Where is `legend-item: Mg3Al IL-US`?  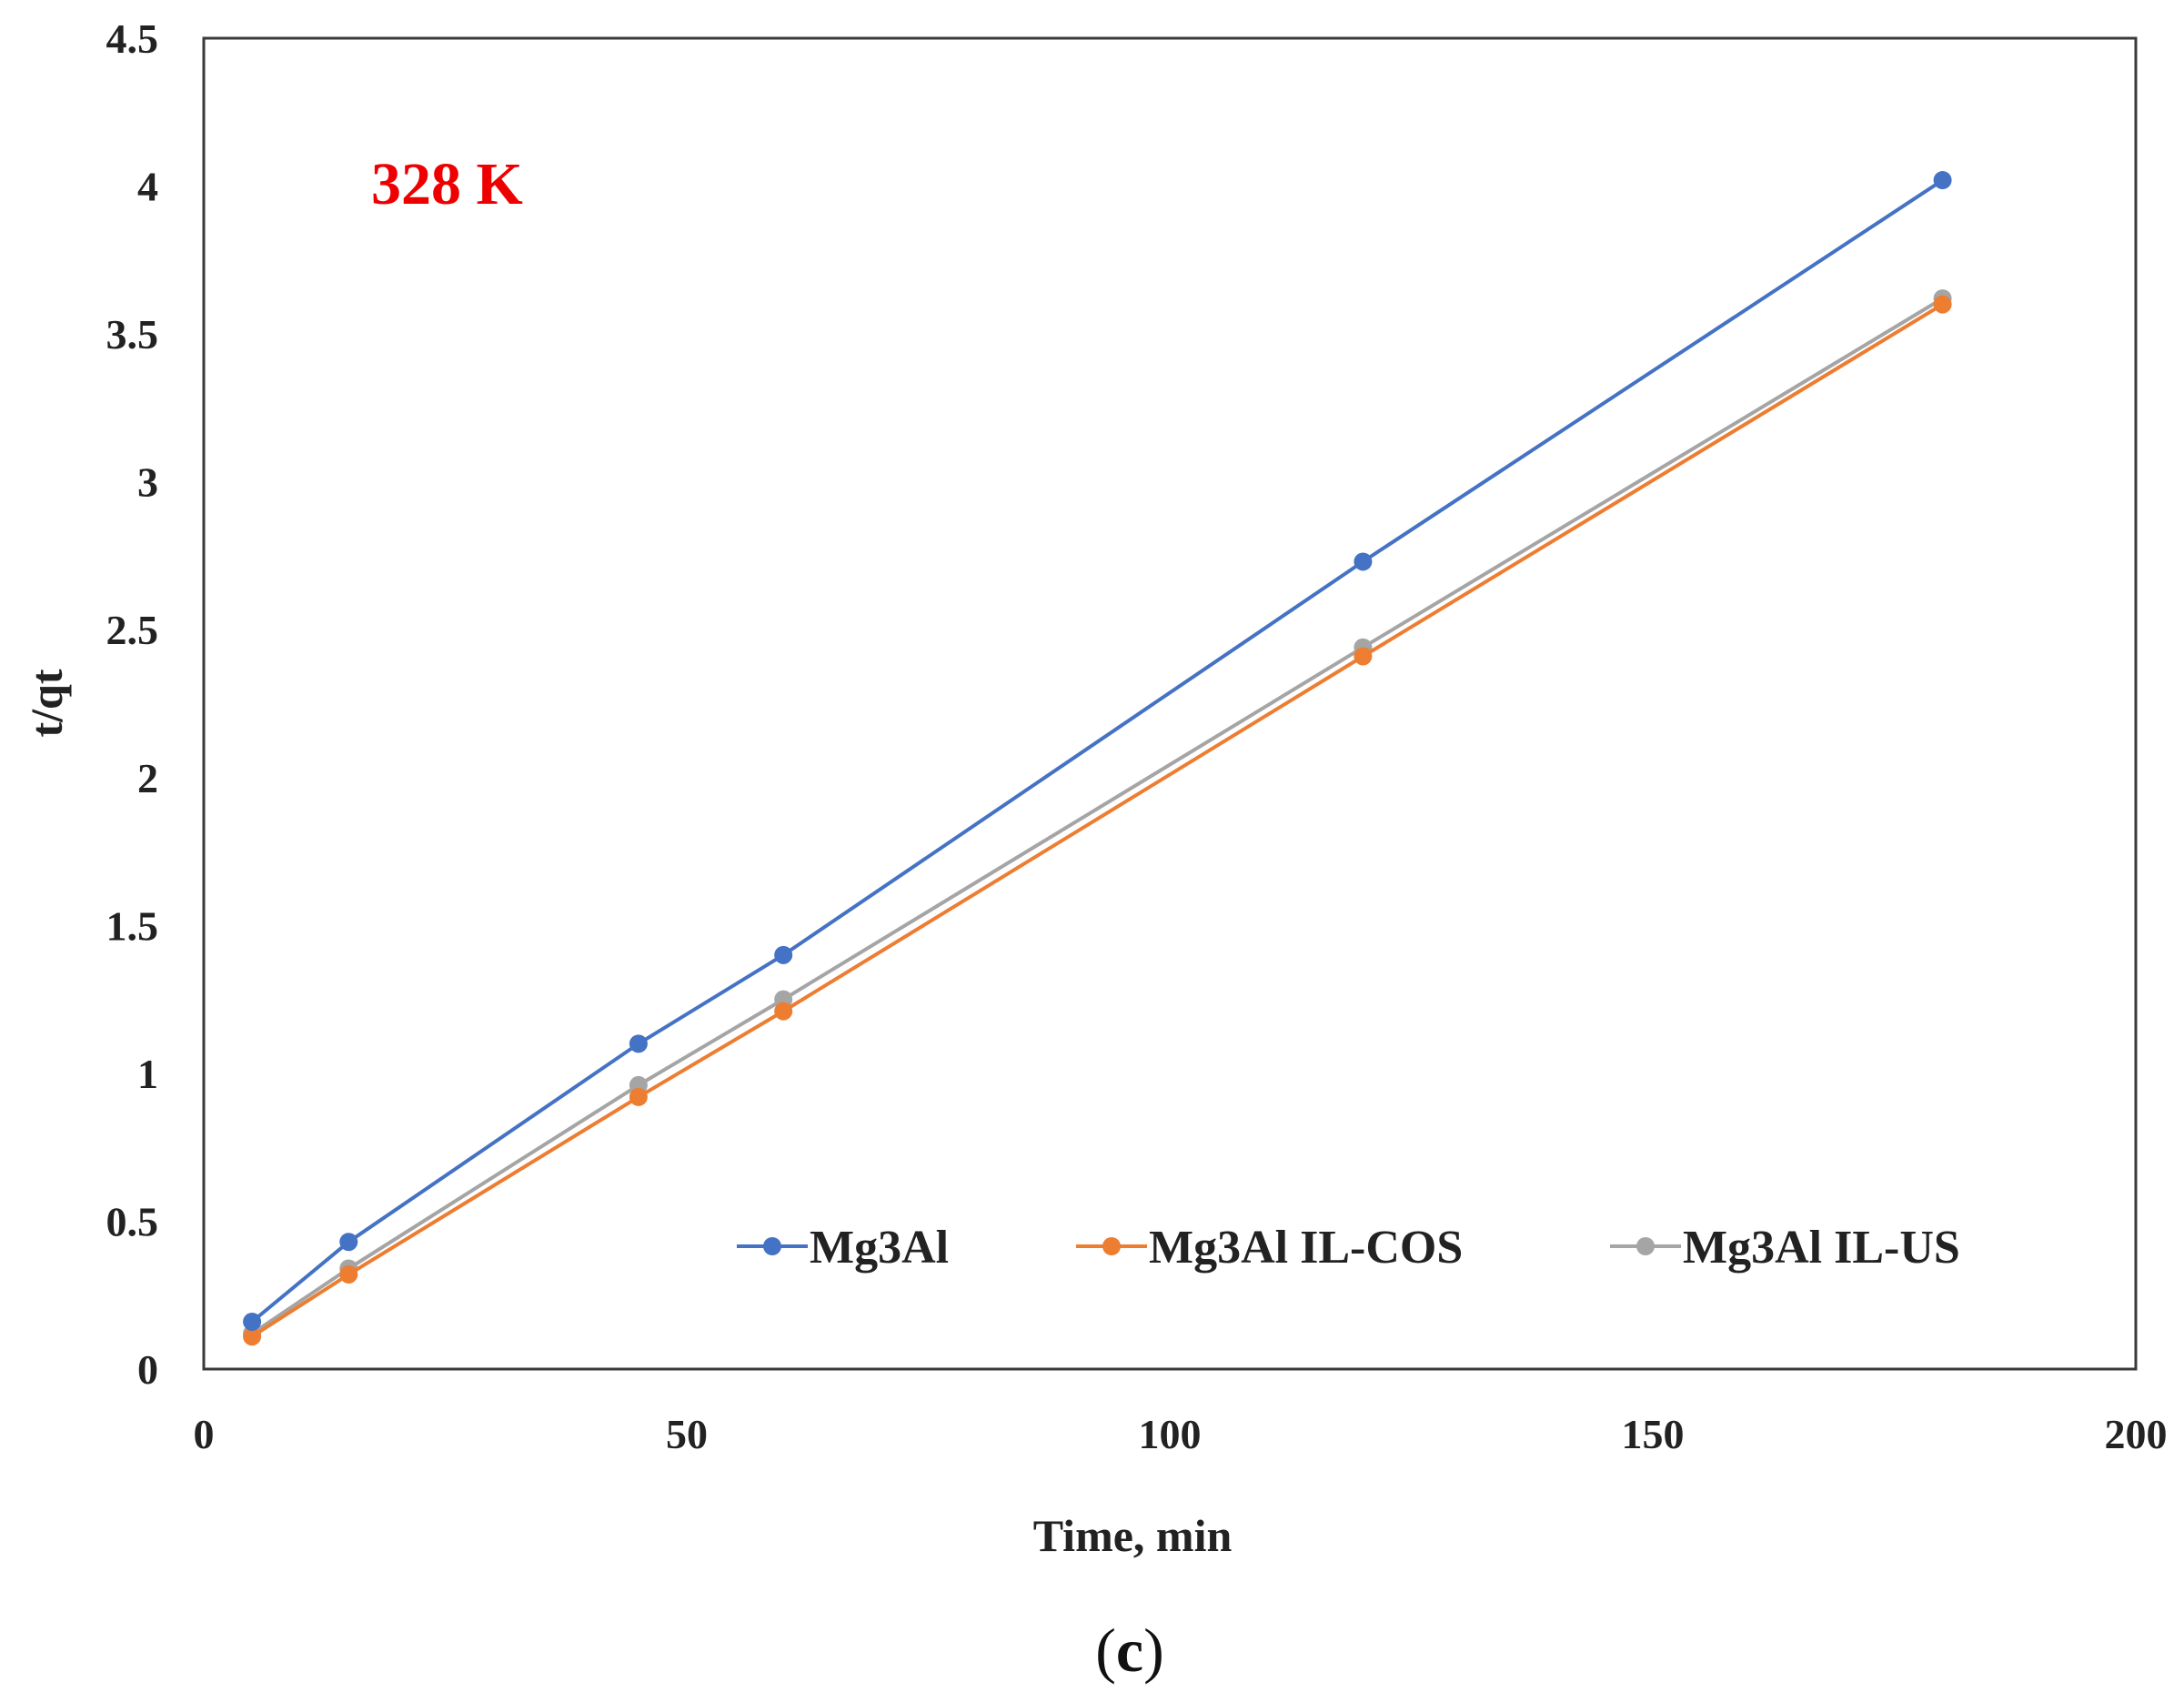 legend-item: Mg3Al IL-US is located at coordinates (1785, 1248).